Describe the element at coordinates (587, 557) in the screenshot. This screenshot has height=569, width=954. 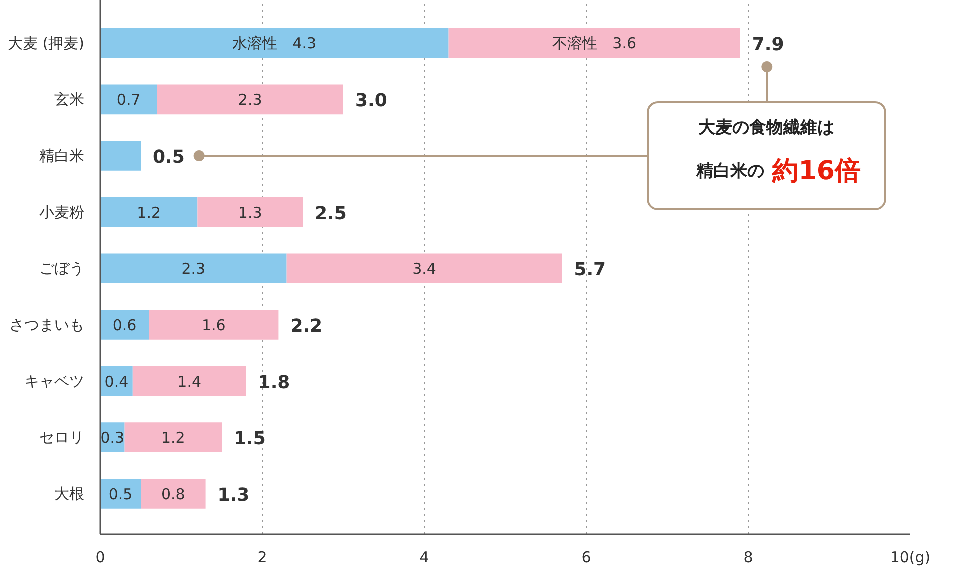
I see `x-tick-label: 6` at that location.